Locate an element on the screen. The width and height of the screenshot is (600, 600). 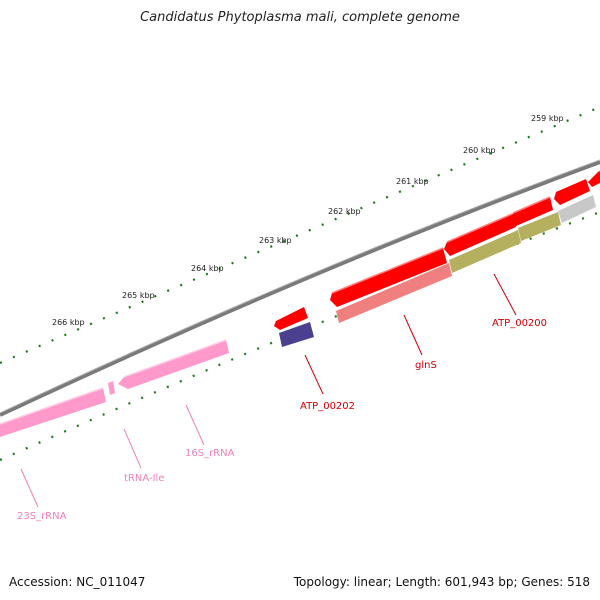
rrna-23s-block is located at coordinates (53, 412).